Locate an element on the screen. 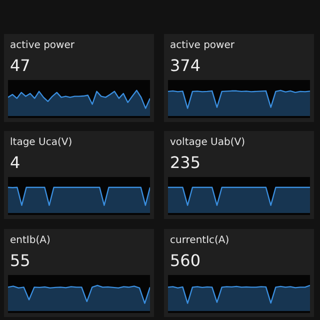 This screenshot has width=320, height=320. text: 47 is located at coordinates (21, 66).